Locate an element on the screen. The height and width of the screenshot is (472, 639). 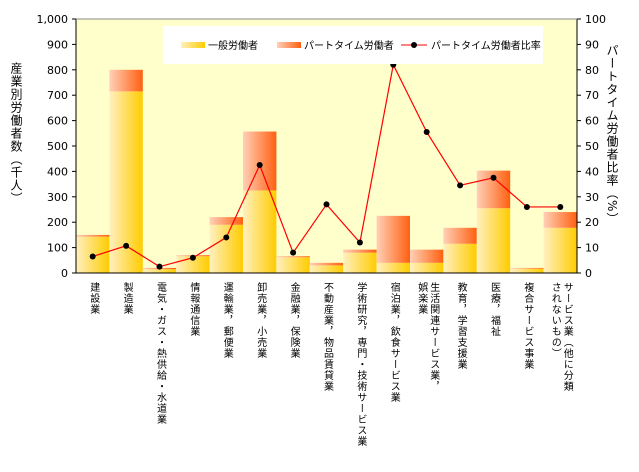
x-tick-label: 複合サービス事業 is located at coordinates (527, 326).